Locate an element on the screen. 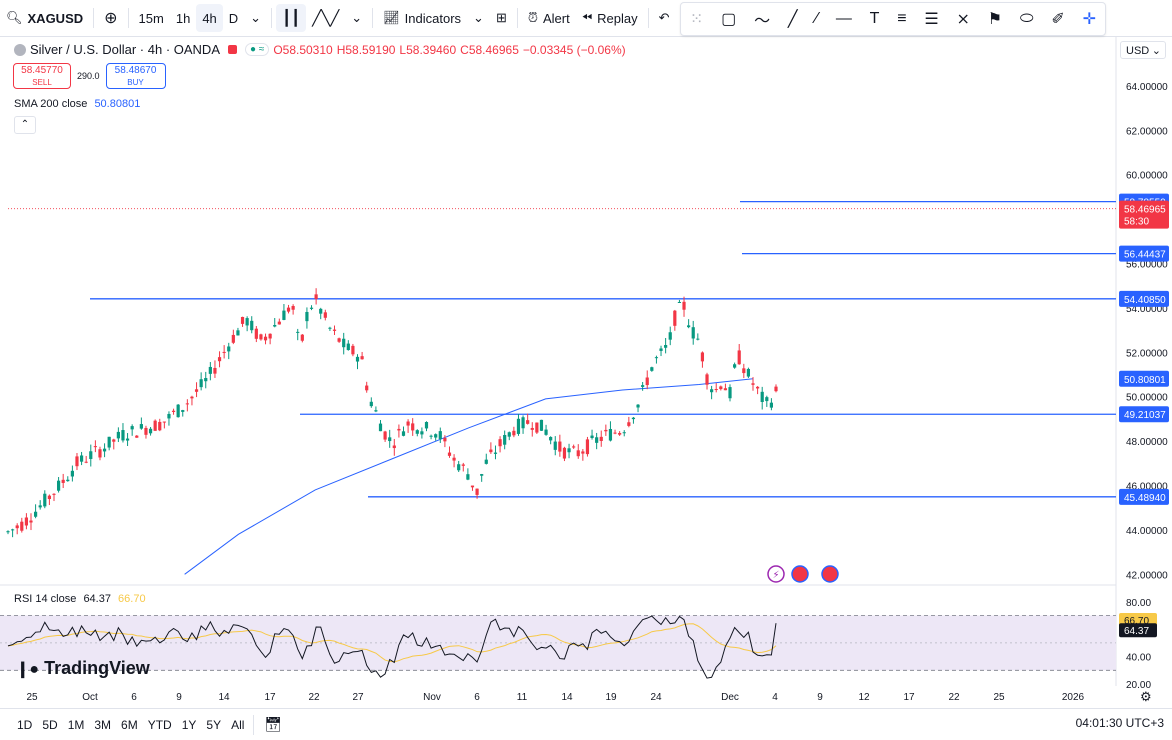 This screenshot has height=740, width=1172. layouts-button: ⊞ is located at coordinates (501, 18).